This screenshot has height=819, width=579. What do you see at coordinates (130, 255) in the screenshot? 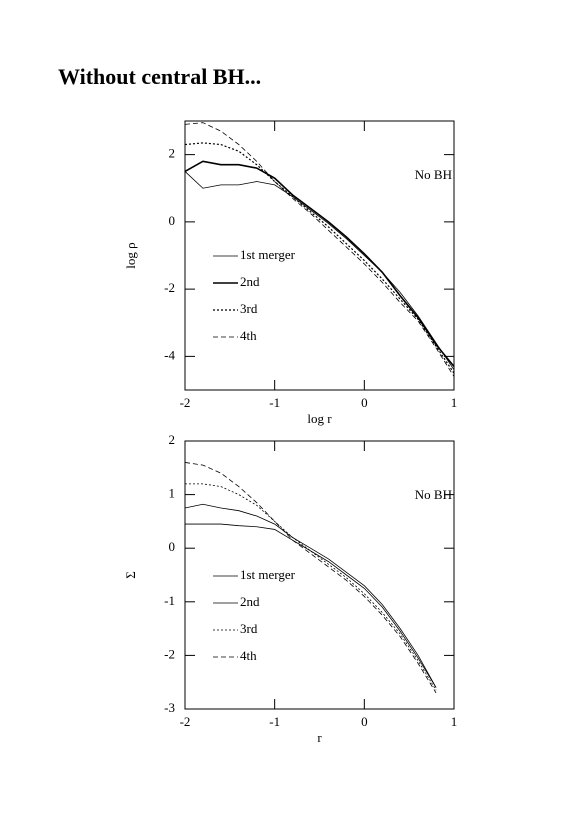
I see `y-axis-label: log ρ` at bounding box center [130, 255].